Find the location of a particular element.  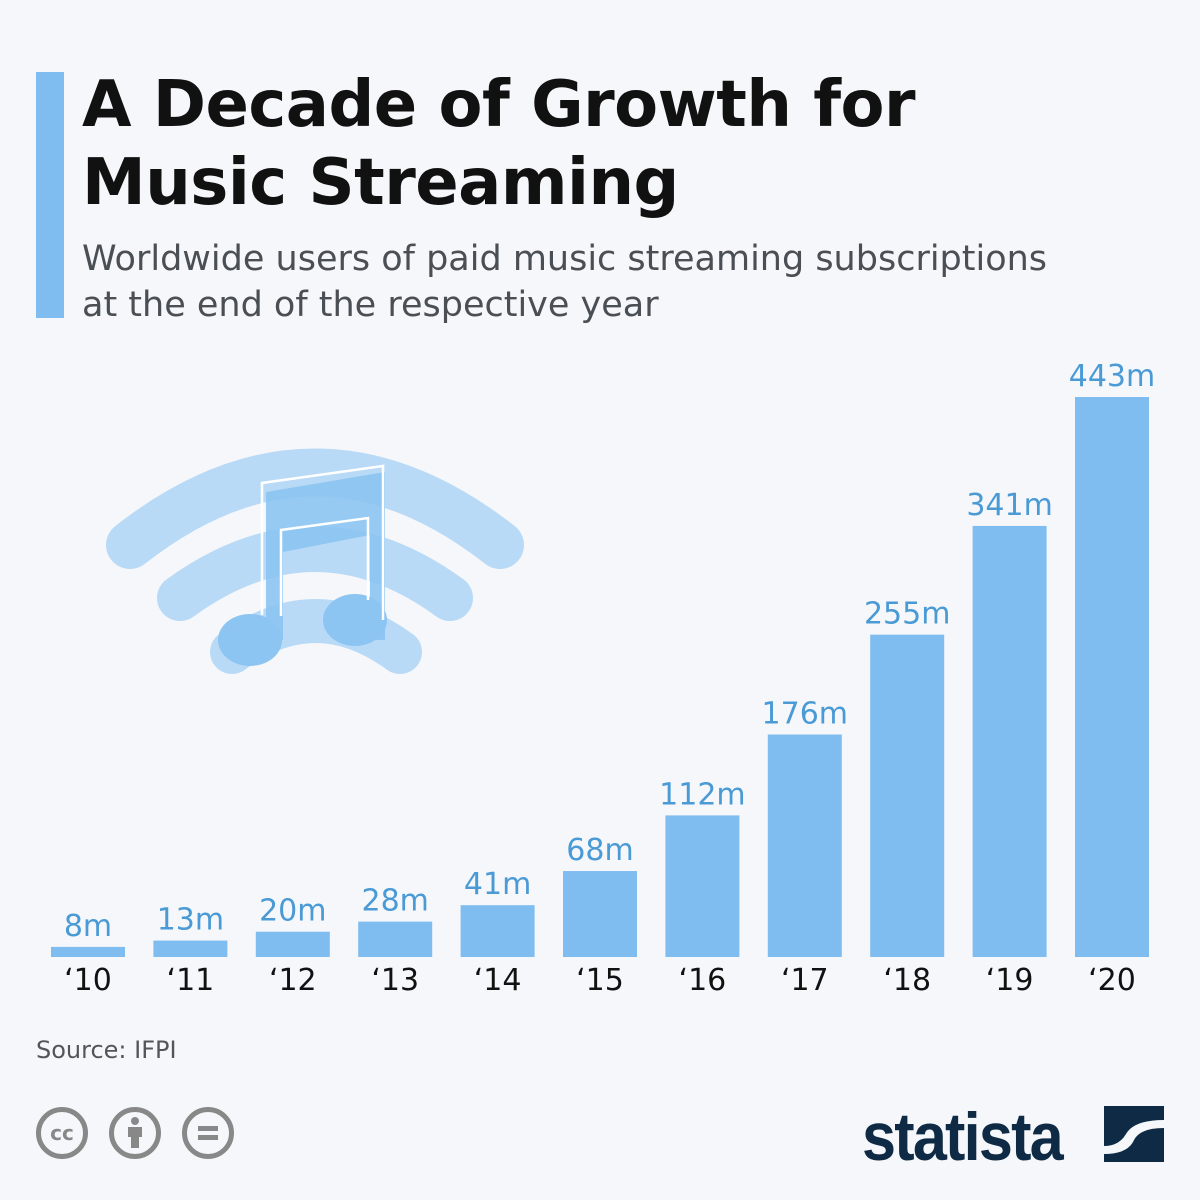

x-tick-label: ‘12 is located at coordinates (293, 980).